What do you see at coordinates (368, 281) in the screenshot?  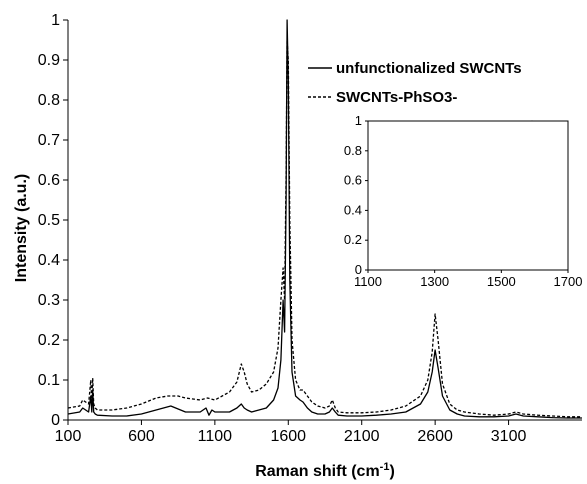 I see `inset-x-tick-label: 1100` at bounding box center [368, 281].